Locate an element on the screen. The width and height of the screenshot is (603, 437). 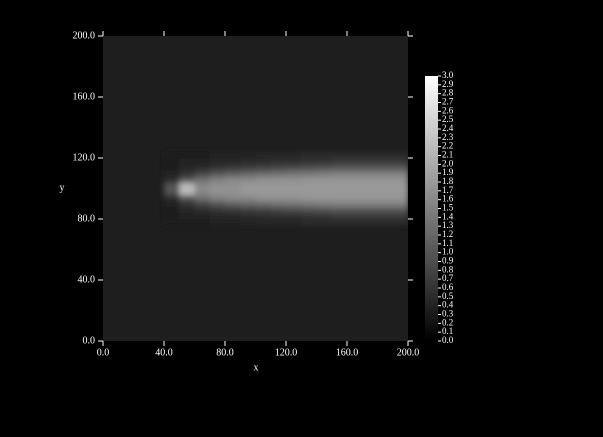
colorbar-tick-label: 2.3 is located at coordinates (448, 137).